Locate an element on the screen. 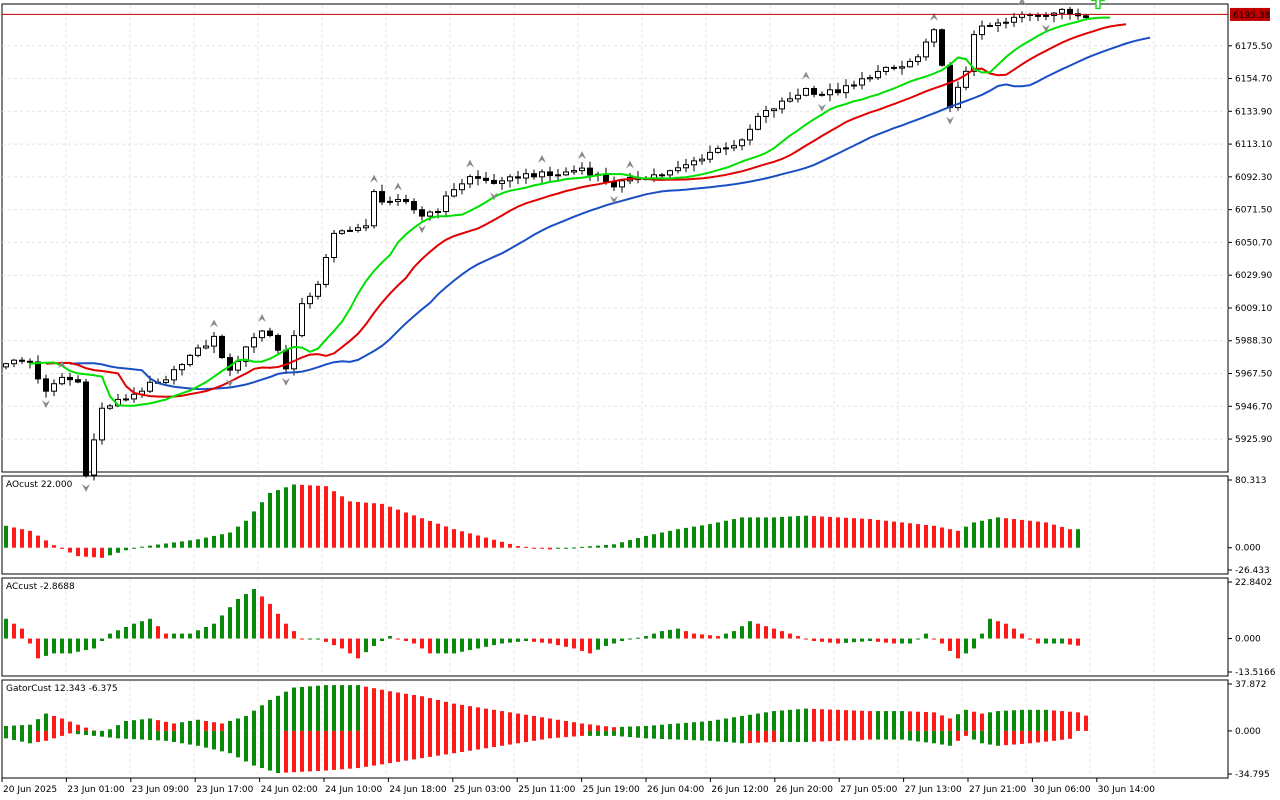 The width and height of the screenshot is (1280, 800). ao-tick-label: 0.000 is located at coordinates (1248, 549).